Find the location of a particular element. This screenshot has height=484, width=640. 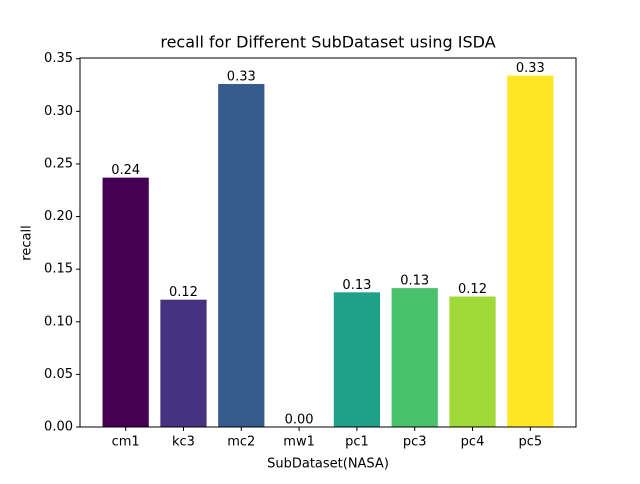

y-tick-label: 0.35 is located at coordinates (58, 58).